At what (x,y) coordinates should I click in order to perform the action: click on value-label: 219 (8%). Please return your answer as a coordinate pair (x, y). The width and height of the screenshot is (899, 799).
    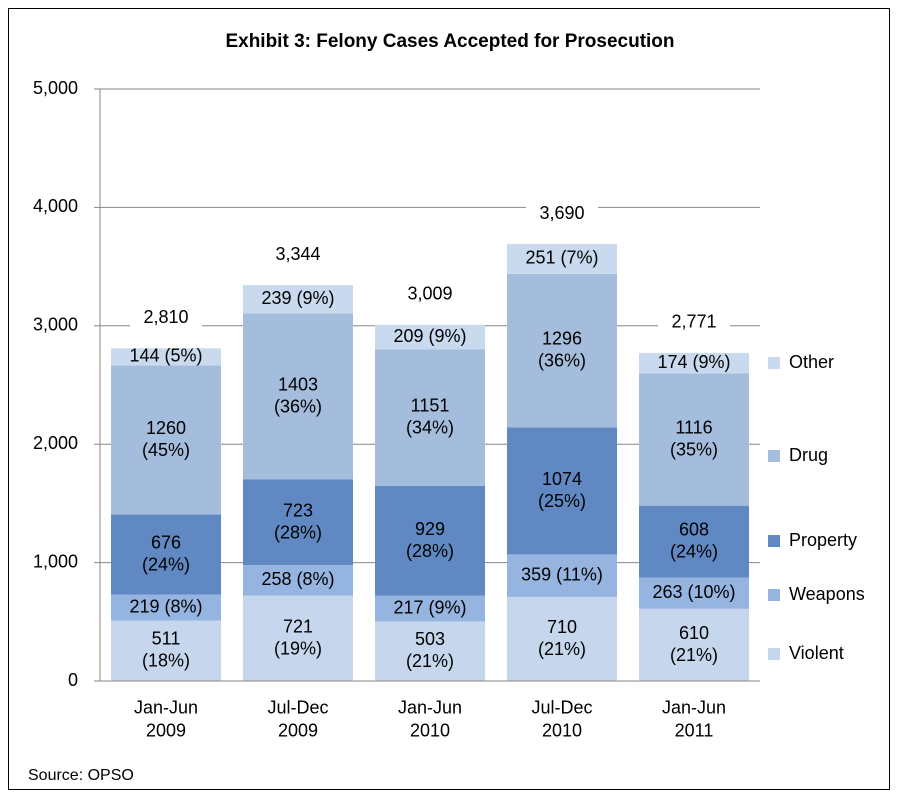
    Looking at the image, I should click on (165, 606).